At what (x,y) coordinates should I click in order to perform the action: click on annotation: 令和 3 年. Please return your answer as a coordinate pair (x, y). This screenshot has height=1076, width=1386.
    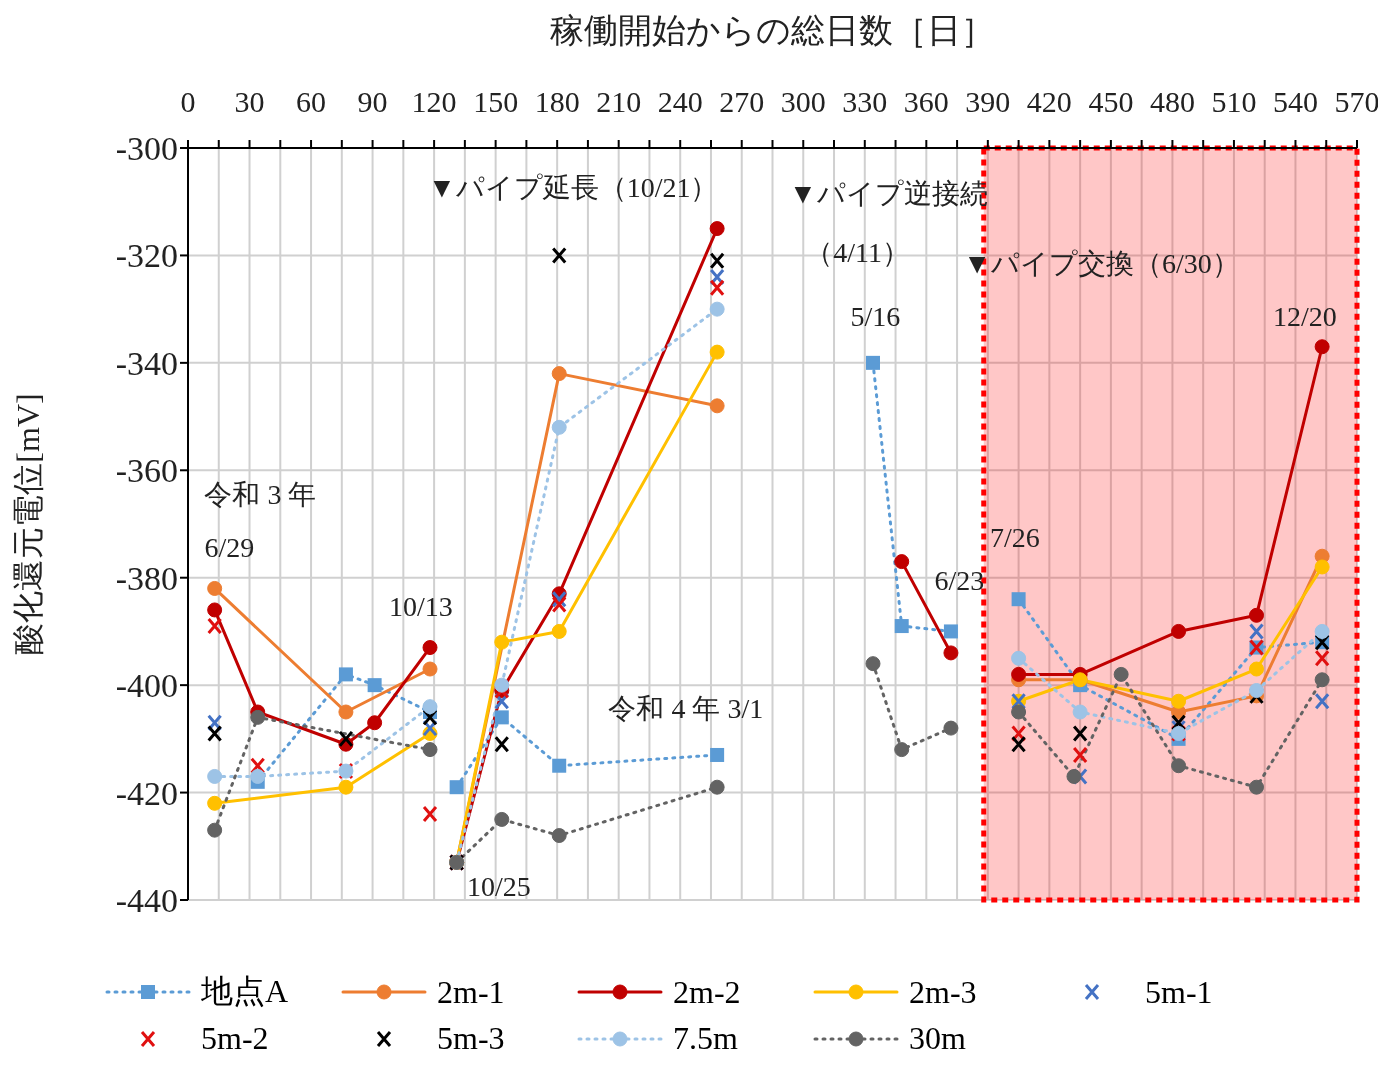
    Looking at the image, I should click on (260, 494).